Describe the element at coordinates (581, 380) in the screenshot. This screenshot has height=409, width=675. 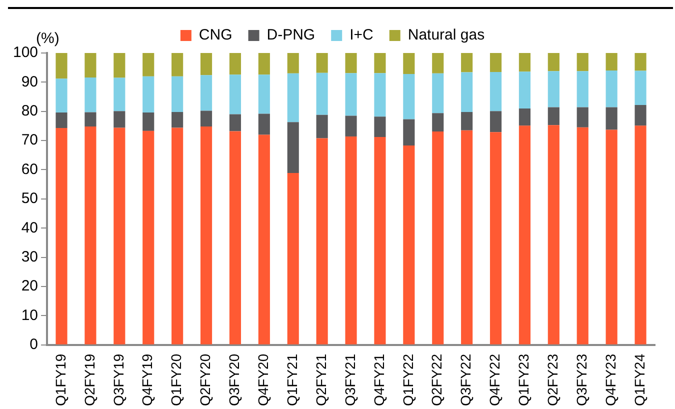
I see `x-tick-label: Q3FY23` at that location.